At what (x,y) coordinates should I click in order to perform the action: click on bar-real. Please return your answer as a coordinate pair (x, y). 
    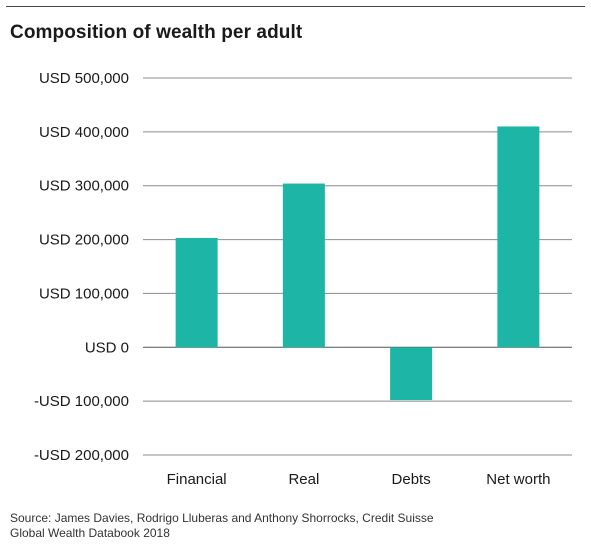
    Looking at the image, I should click on (303, 265).